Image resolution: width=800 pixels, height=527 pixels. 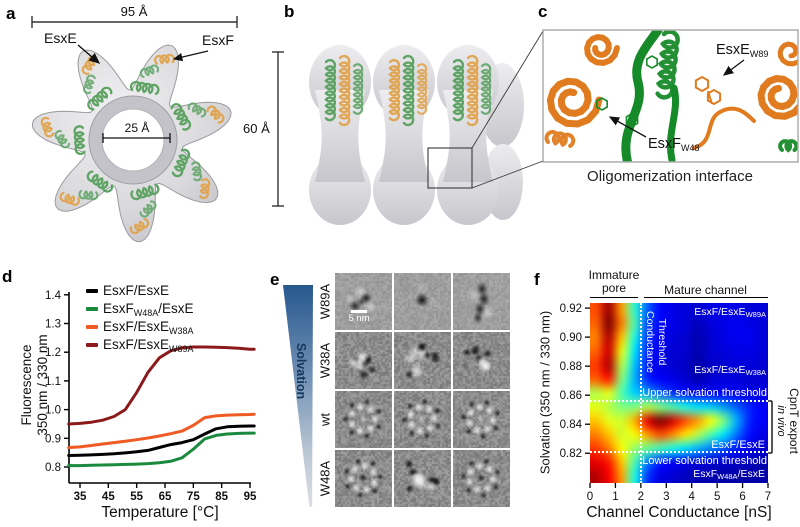 I want to click on zoom-connector-bottom, so click(x=507, y=174).